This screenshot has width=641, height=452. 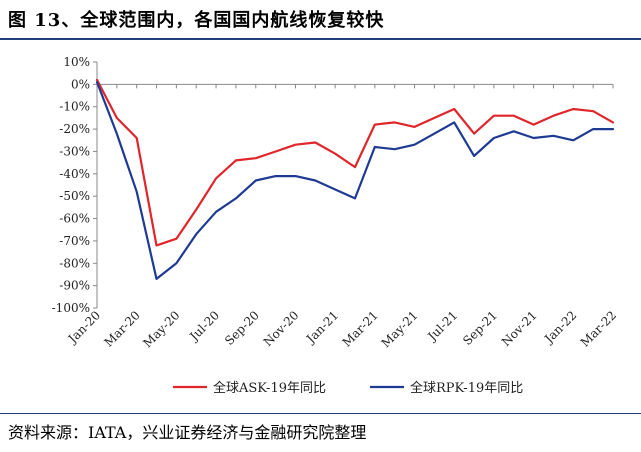 What do you see at coordinates (187, 432) in the screenshot?
I see `source-note: 资料来源：IATA，兴业证券经济与金融研究院整理` at bounding box center [187, 432].